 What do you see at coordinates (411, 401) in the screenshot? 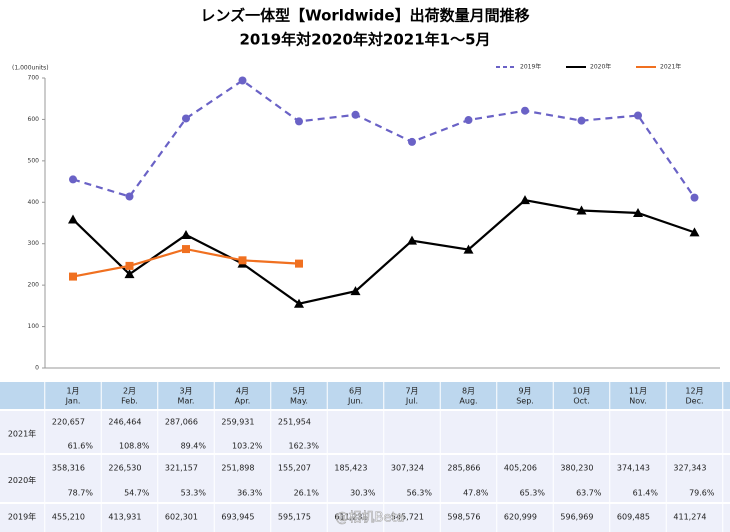
I see `month-label-en: Jul.` at bounding box center [411, 401].